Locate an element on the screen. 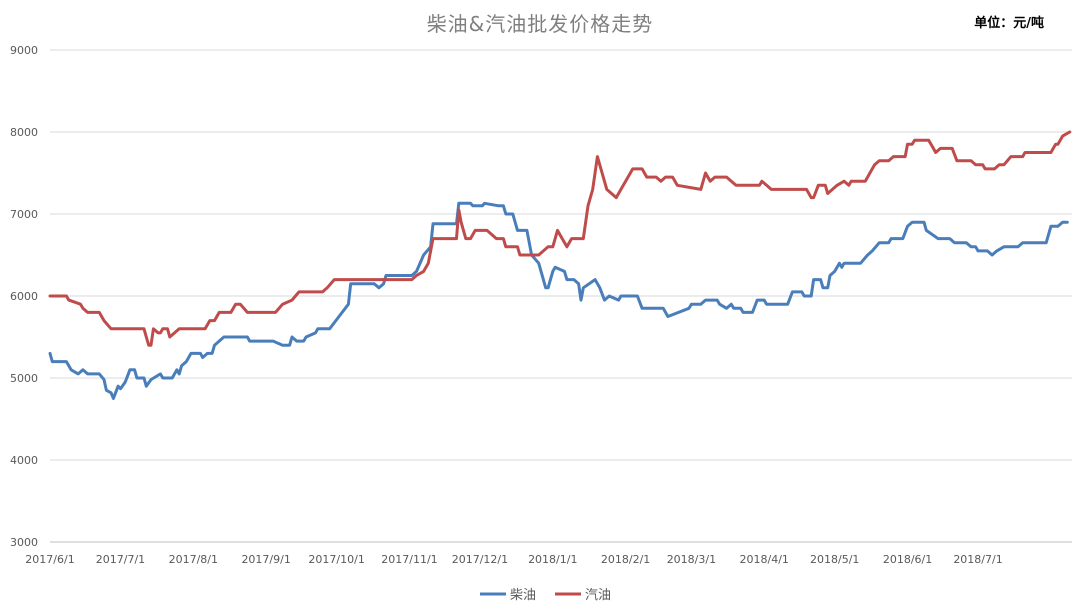 The image size is (1080, 613). y-tick-label: 9000 is located at coordinates (24, 50).